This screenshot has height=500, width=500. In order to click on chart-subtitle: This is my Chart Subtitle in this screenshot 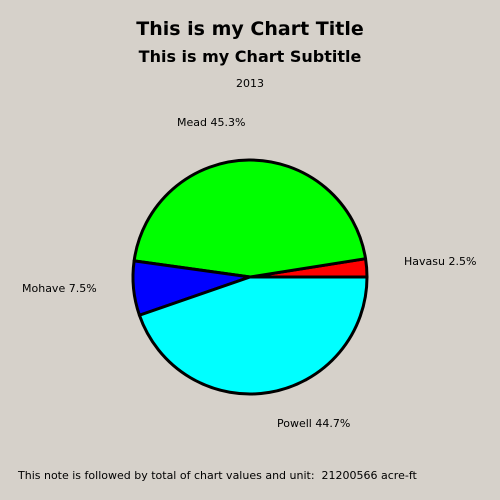, I will do `click(250, 56)`.